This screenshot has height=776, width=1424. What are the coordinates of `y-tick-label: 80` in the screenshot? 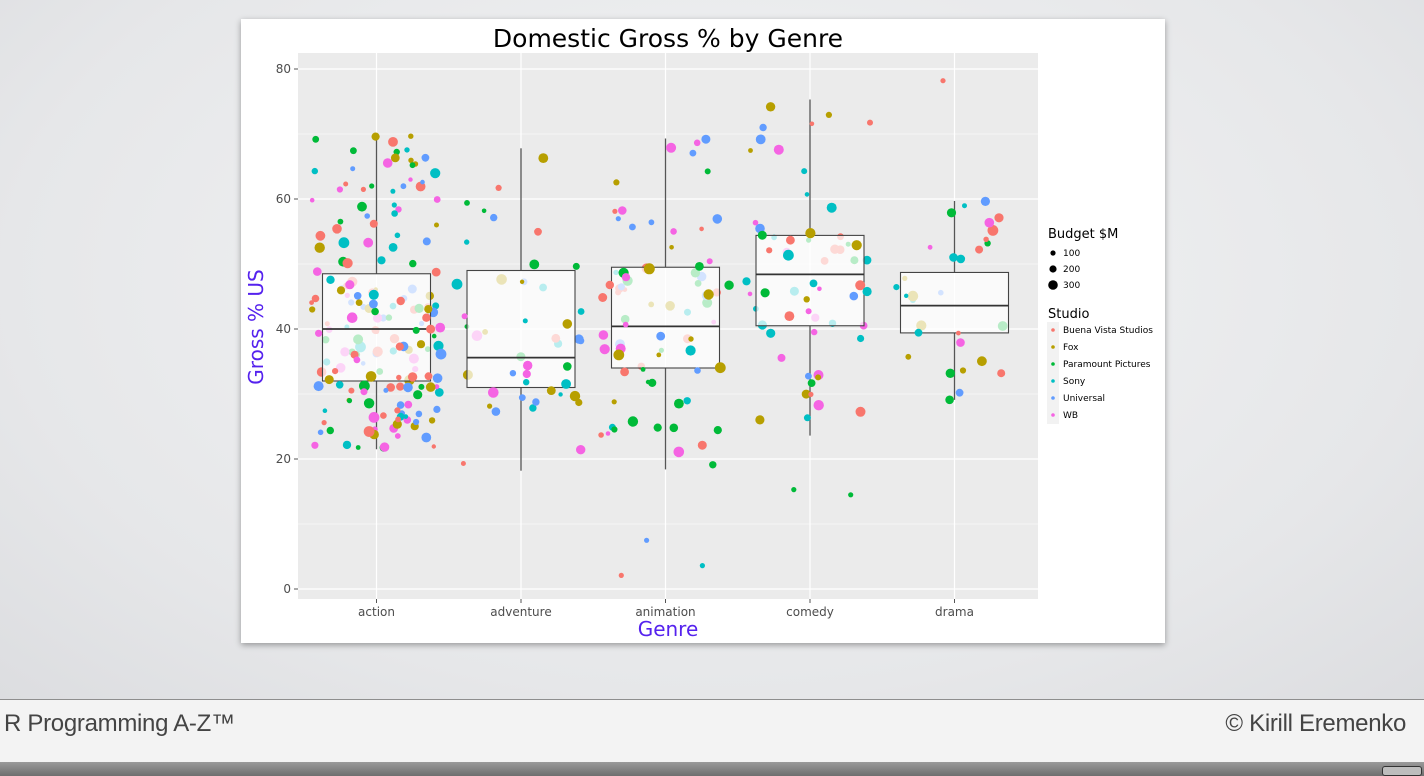 It's located at (283, 69).